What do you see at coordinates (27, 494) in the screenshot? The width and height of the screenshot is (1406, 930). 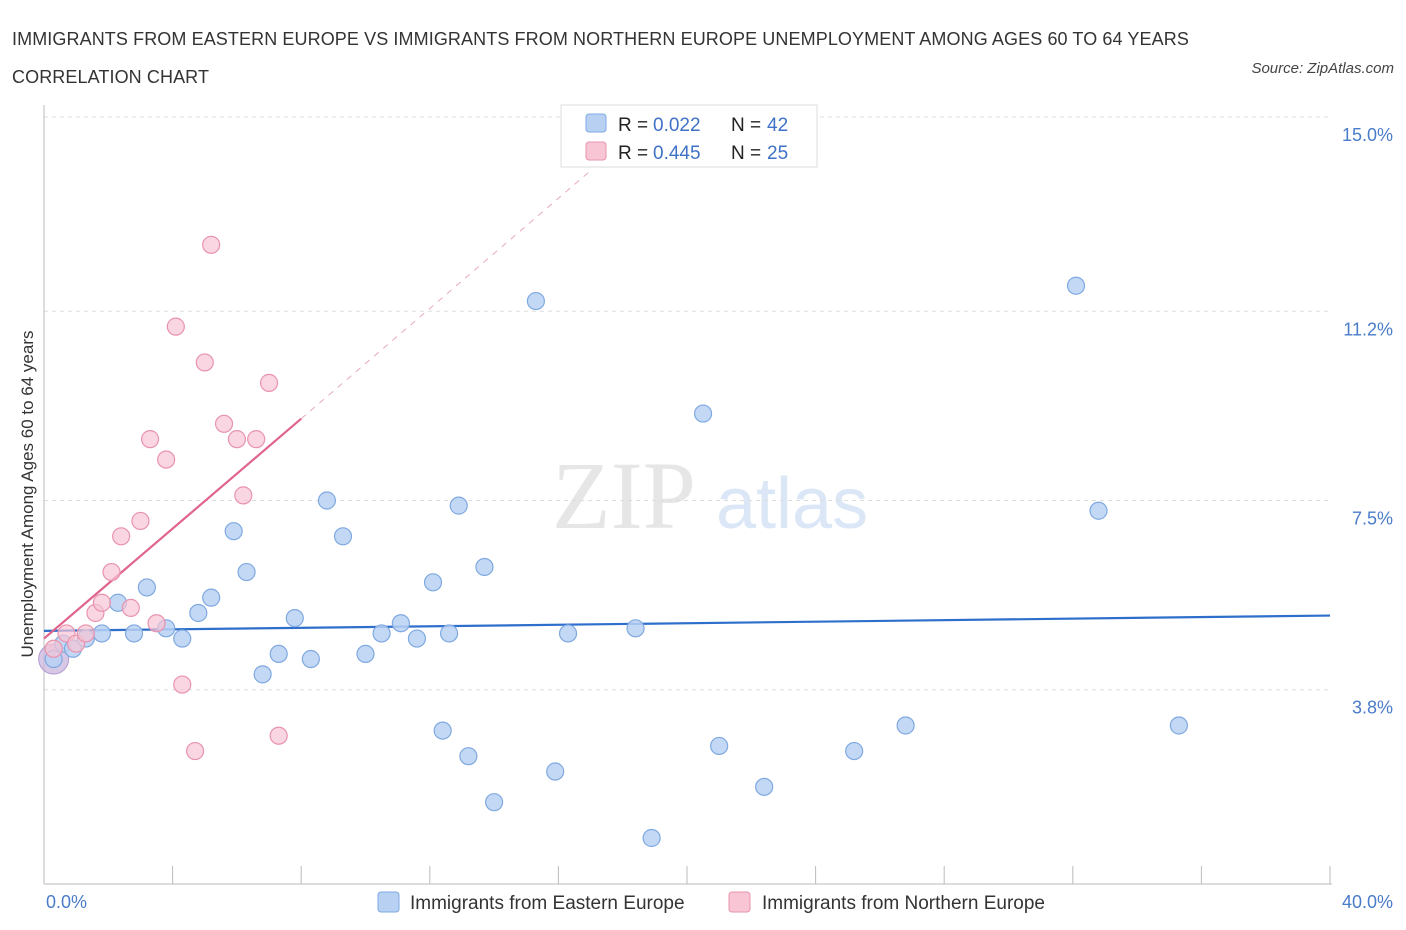 I see `y-axis-label: Unemployment Among Ages 60 to 64 years` at bounding box center [27, 494].